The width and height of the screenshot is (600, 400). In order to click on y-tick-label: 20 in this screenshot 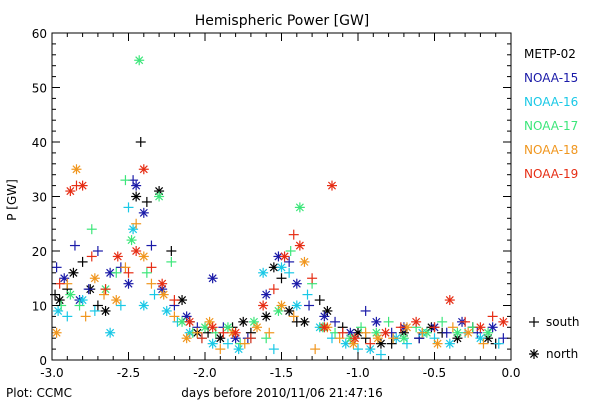, I will do `click(39, 252)`.